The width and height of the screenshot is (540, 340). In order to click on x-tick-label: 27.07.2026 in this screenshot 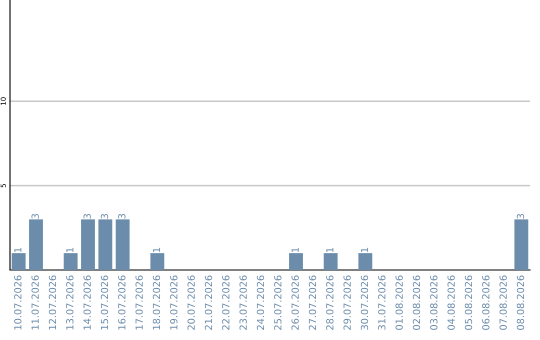, I will do `click(312, 302)`.